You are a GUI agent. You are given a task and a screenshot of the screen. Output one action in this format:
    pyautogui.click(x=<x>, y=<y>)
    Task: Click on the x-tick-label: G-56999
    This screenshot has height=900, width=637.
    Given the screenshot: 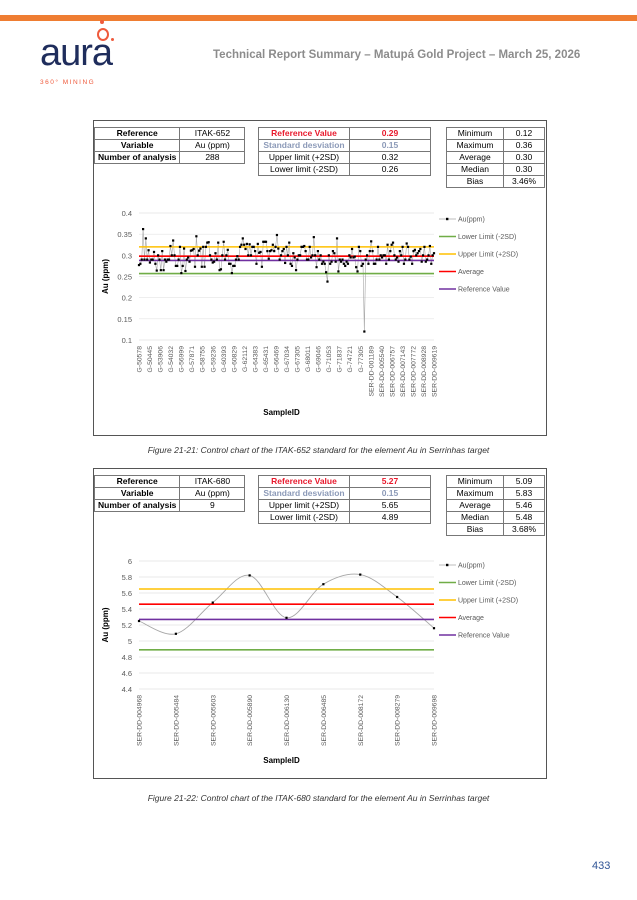 What is the action you would take?
    pyautogui.click(x=182, y=359)
    